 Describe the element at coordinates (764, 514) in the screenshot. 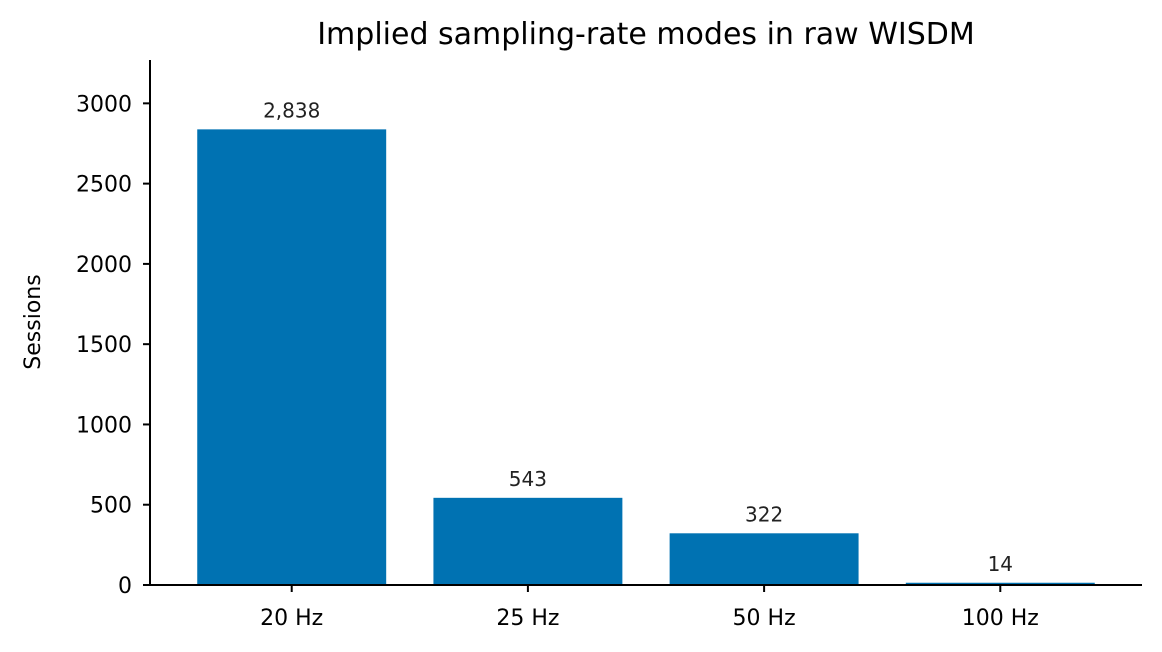

I see `value-label-50-hz: 322` at that location.